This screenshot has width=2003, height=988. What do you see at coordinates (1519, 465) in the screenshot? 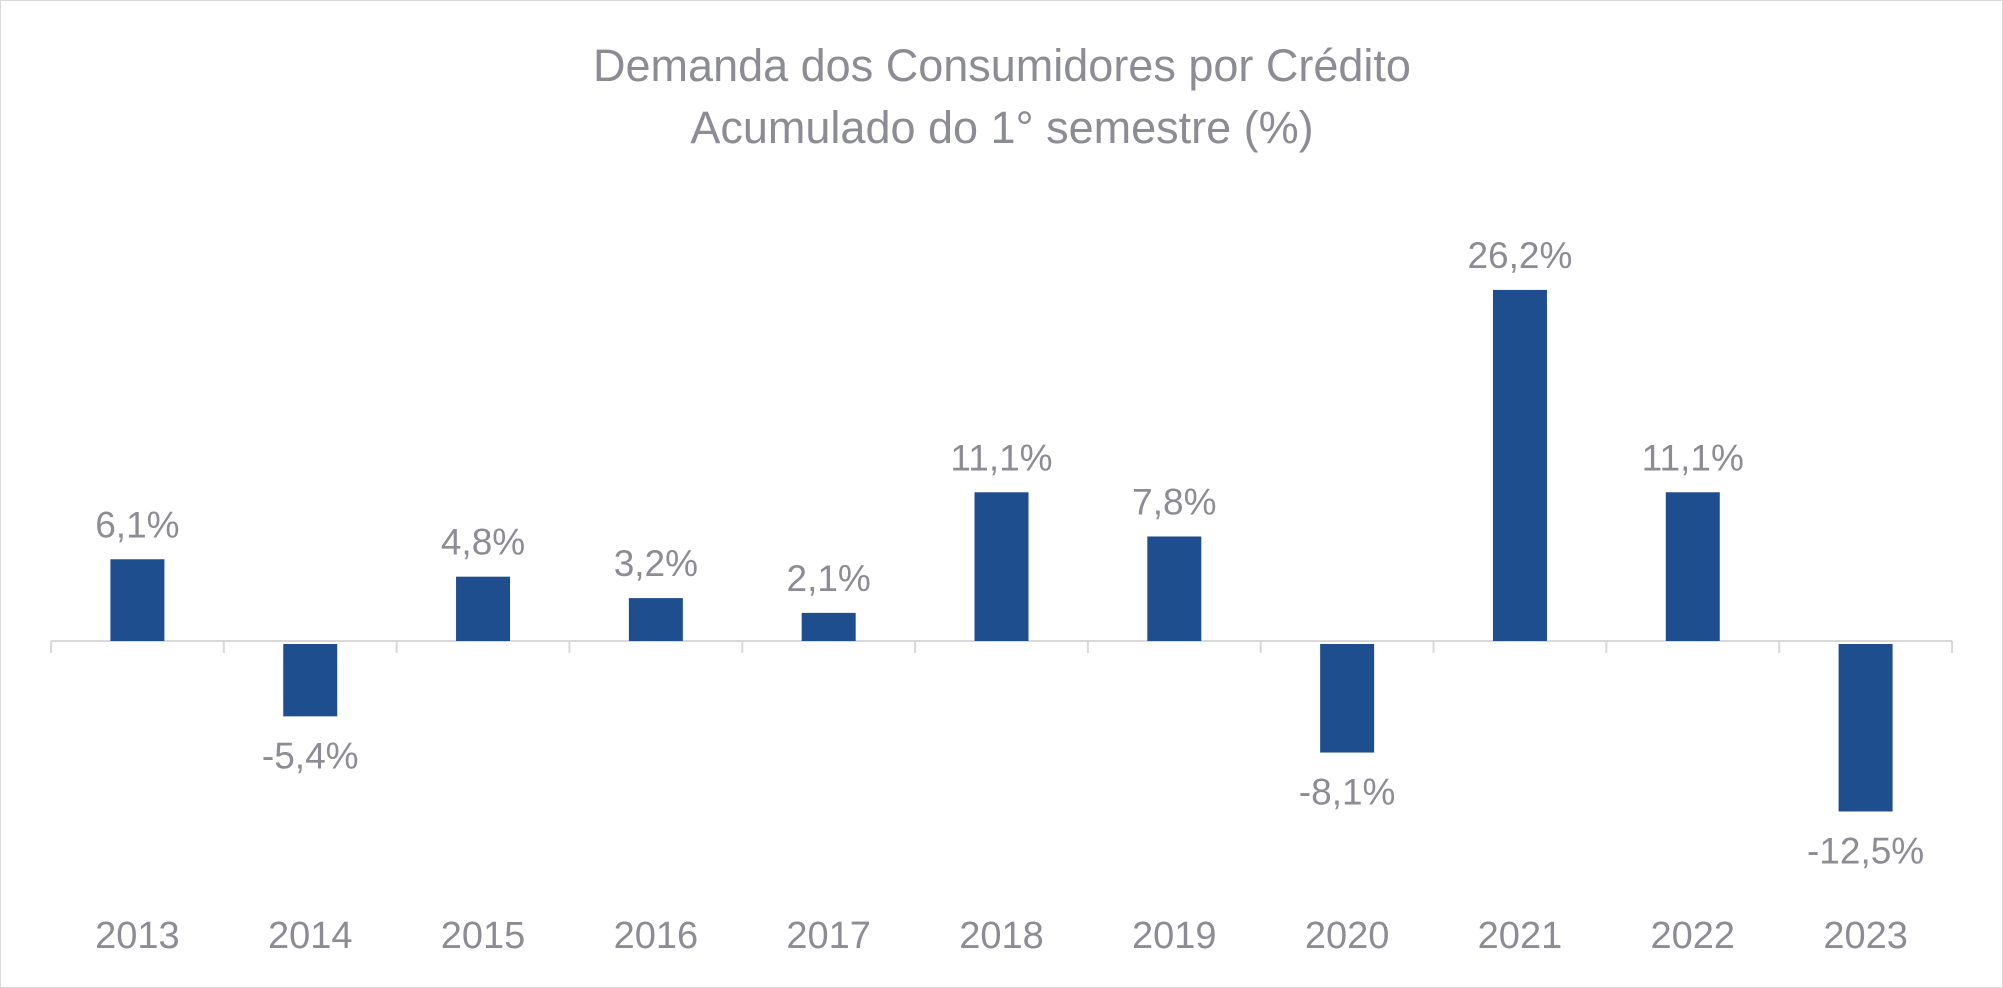
I see `bar-2021` at bounding box center [1519, 465].